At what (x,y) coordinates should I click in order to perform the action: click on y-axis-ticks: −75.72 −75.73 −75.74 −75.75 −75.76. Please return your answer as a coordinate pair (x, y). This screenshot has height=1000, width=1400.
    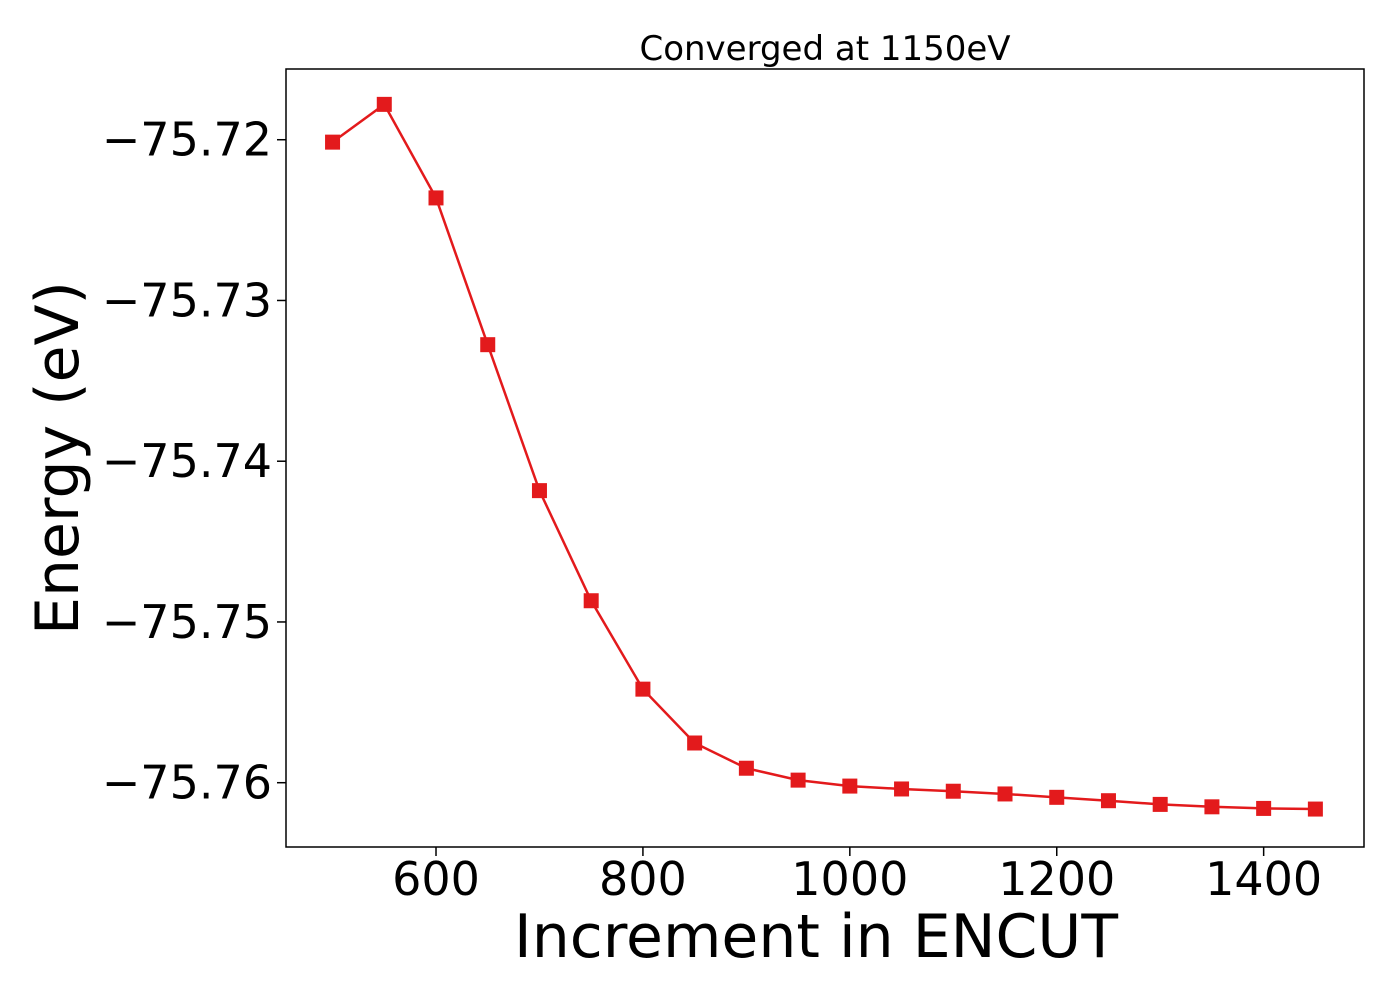
    Looking at the image, I should click on (194, 461).